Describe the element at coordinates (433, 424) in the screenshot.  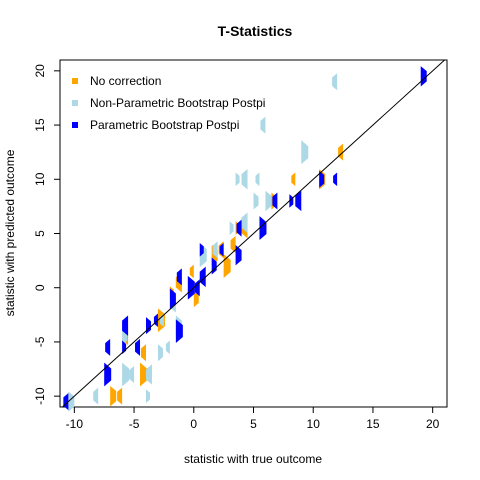
I see `x-tick-label: 20` at that location.